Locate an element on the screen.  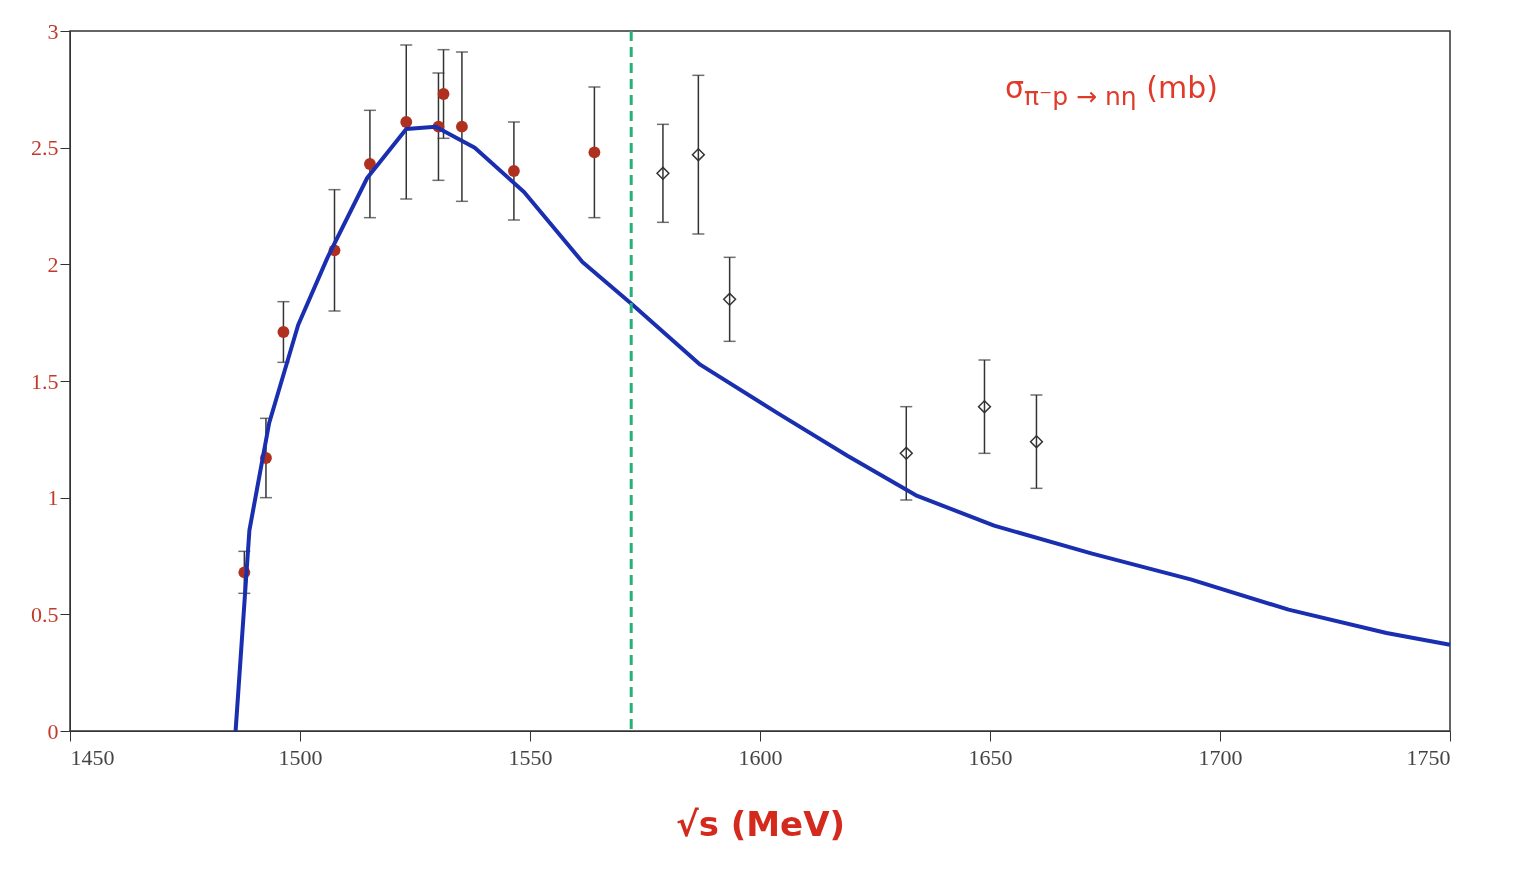
y-tick-label: 1.5 is located at coordinates (45, 381).